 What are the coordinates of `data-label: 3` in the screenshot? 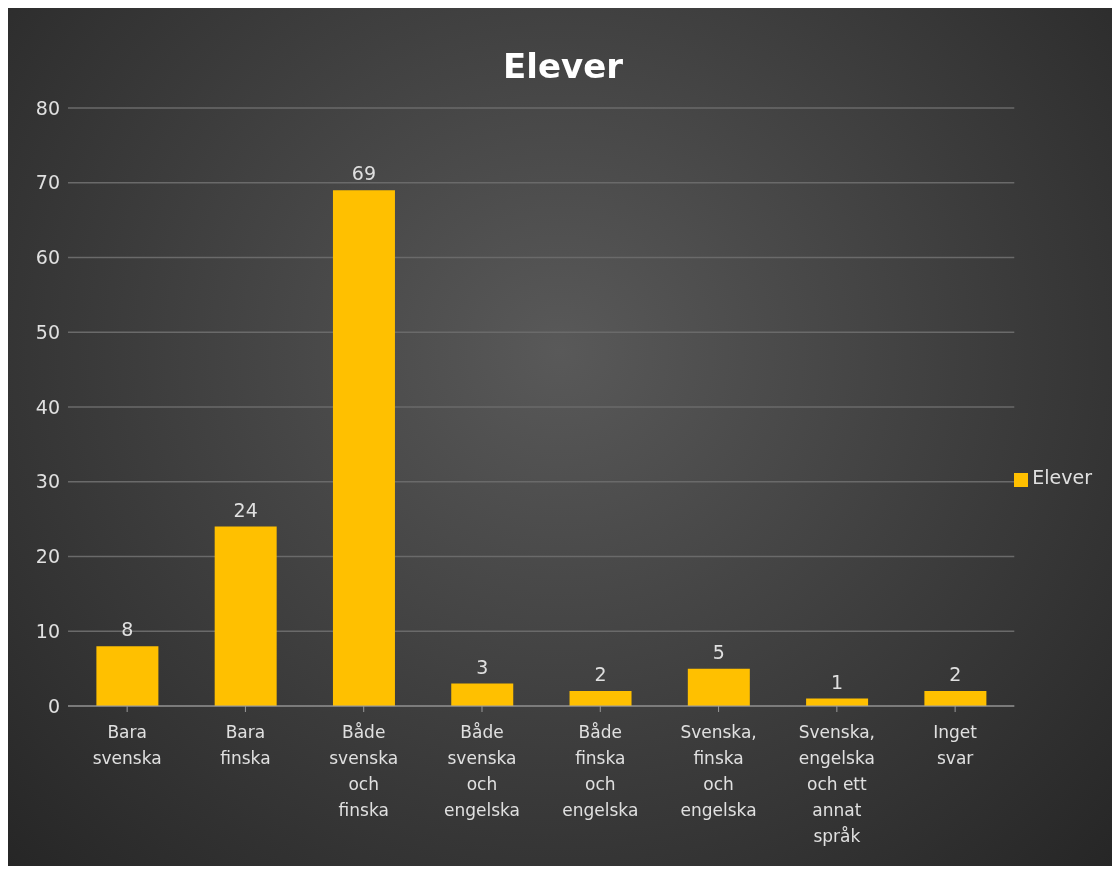 It's located at (482, 666).